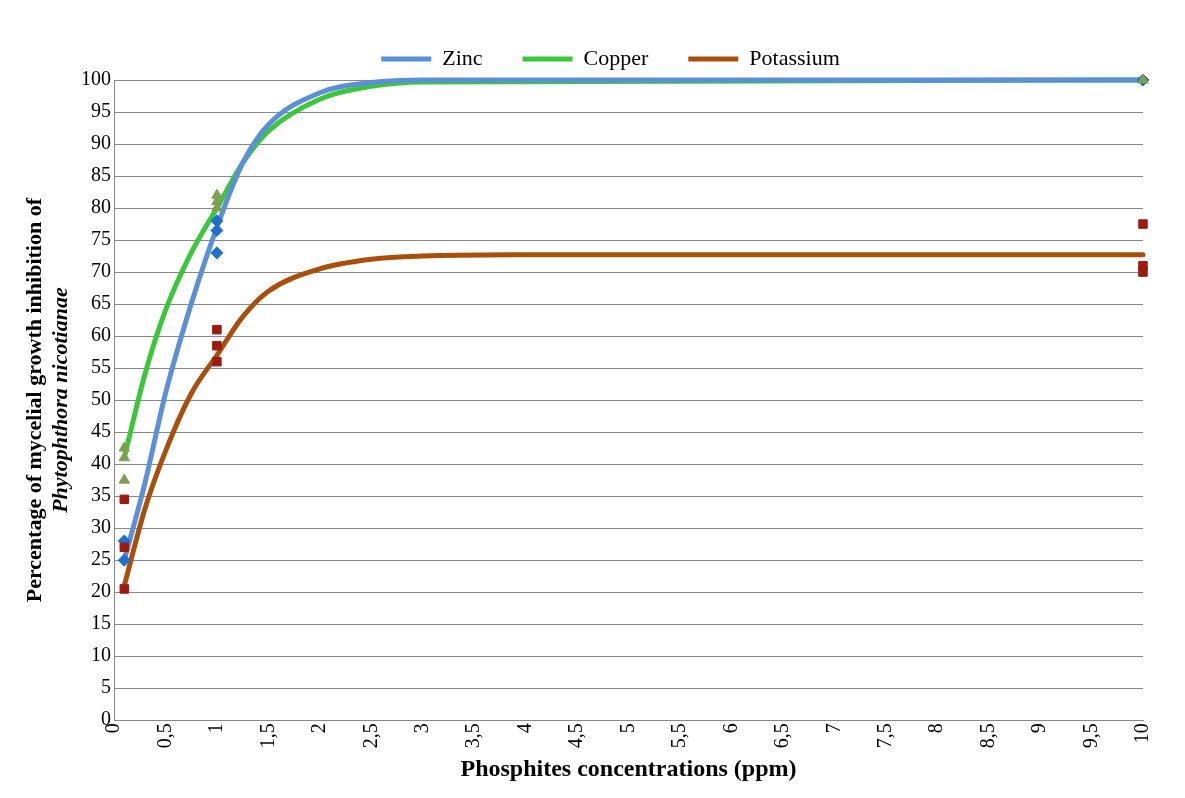 The width and height of the screenshot is (1185, 798). Describe the element at coordinates (1038, 728) in the screenshot. I see `x-tick-label: 9` at that location.